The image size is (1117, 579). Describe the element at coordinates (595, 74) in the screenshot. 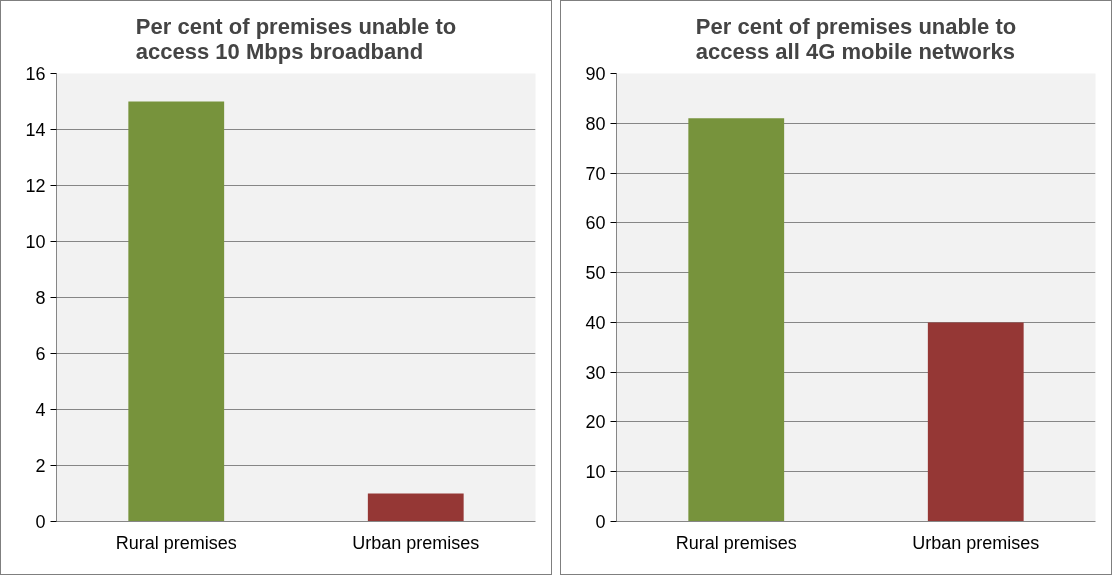

I see `y-tick-label: 90` at that location.